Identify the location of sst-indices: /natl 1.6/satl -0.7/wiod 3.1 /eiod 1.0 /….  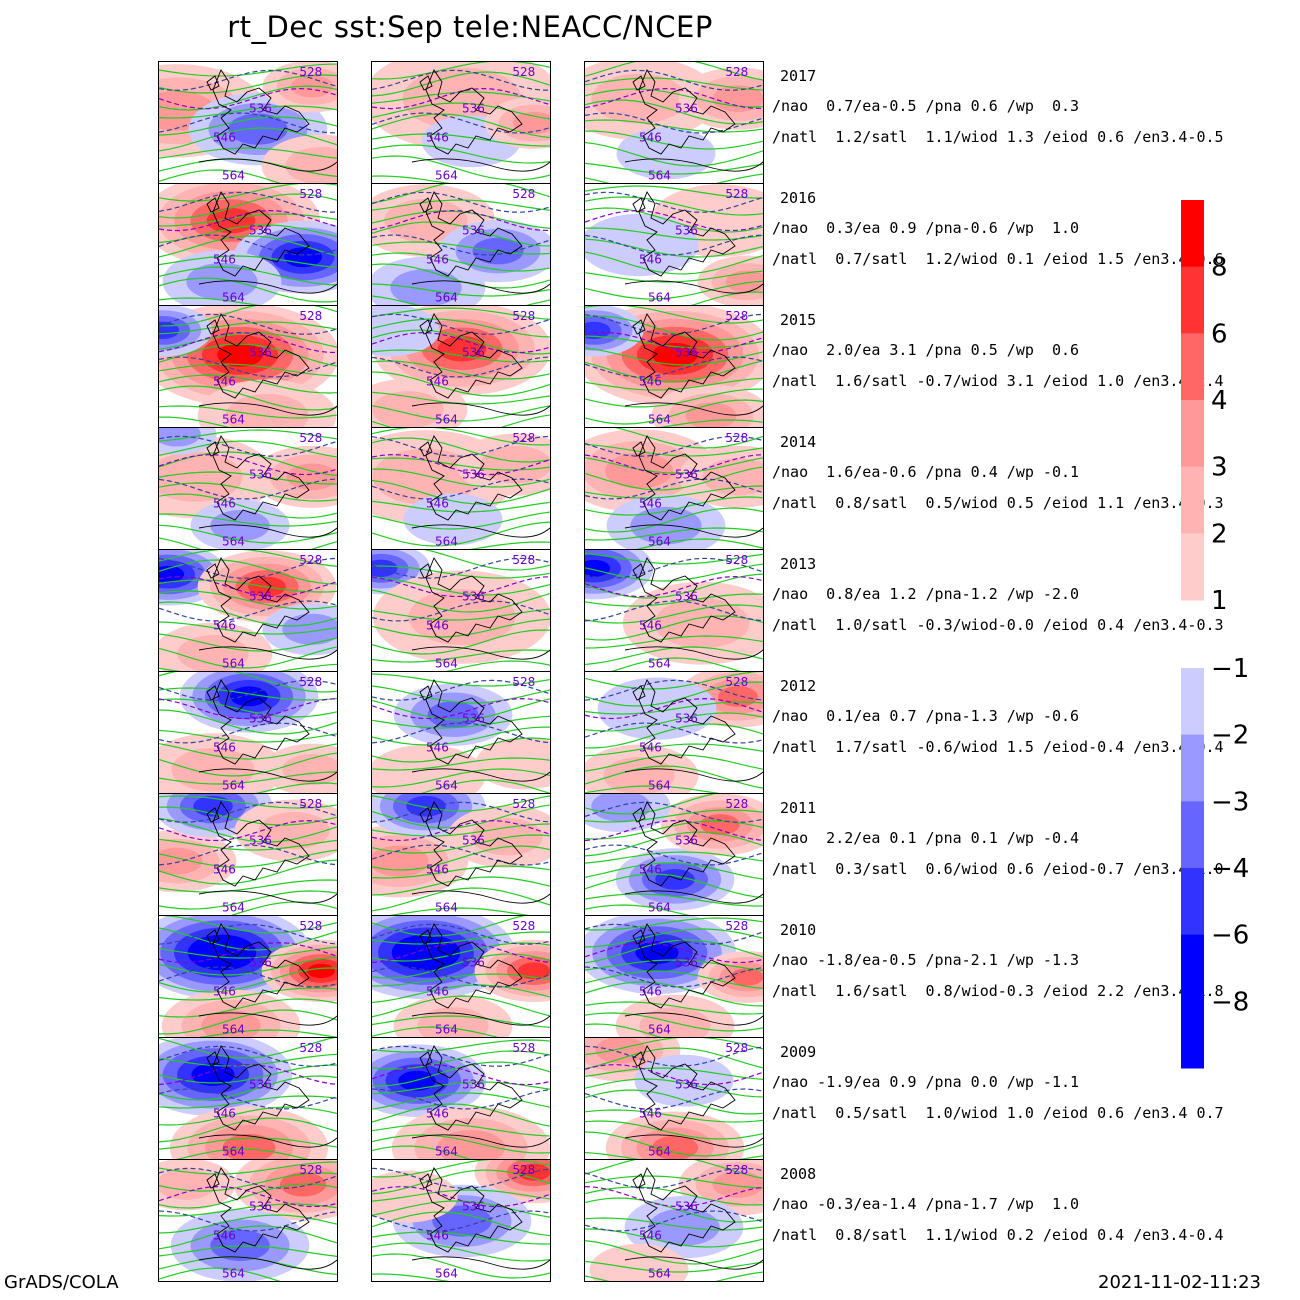
(998, 381).